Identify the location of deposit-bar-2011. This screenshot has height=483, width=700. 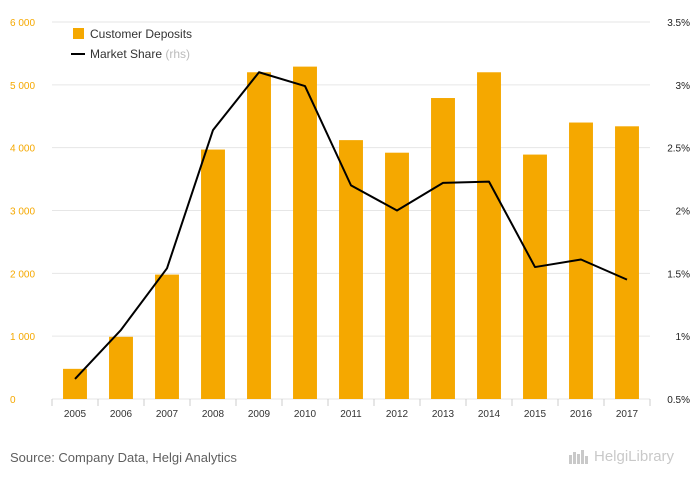
(351, 270).